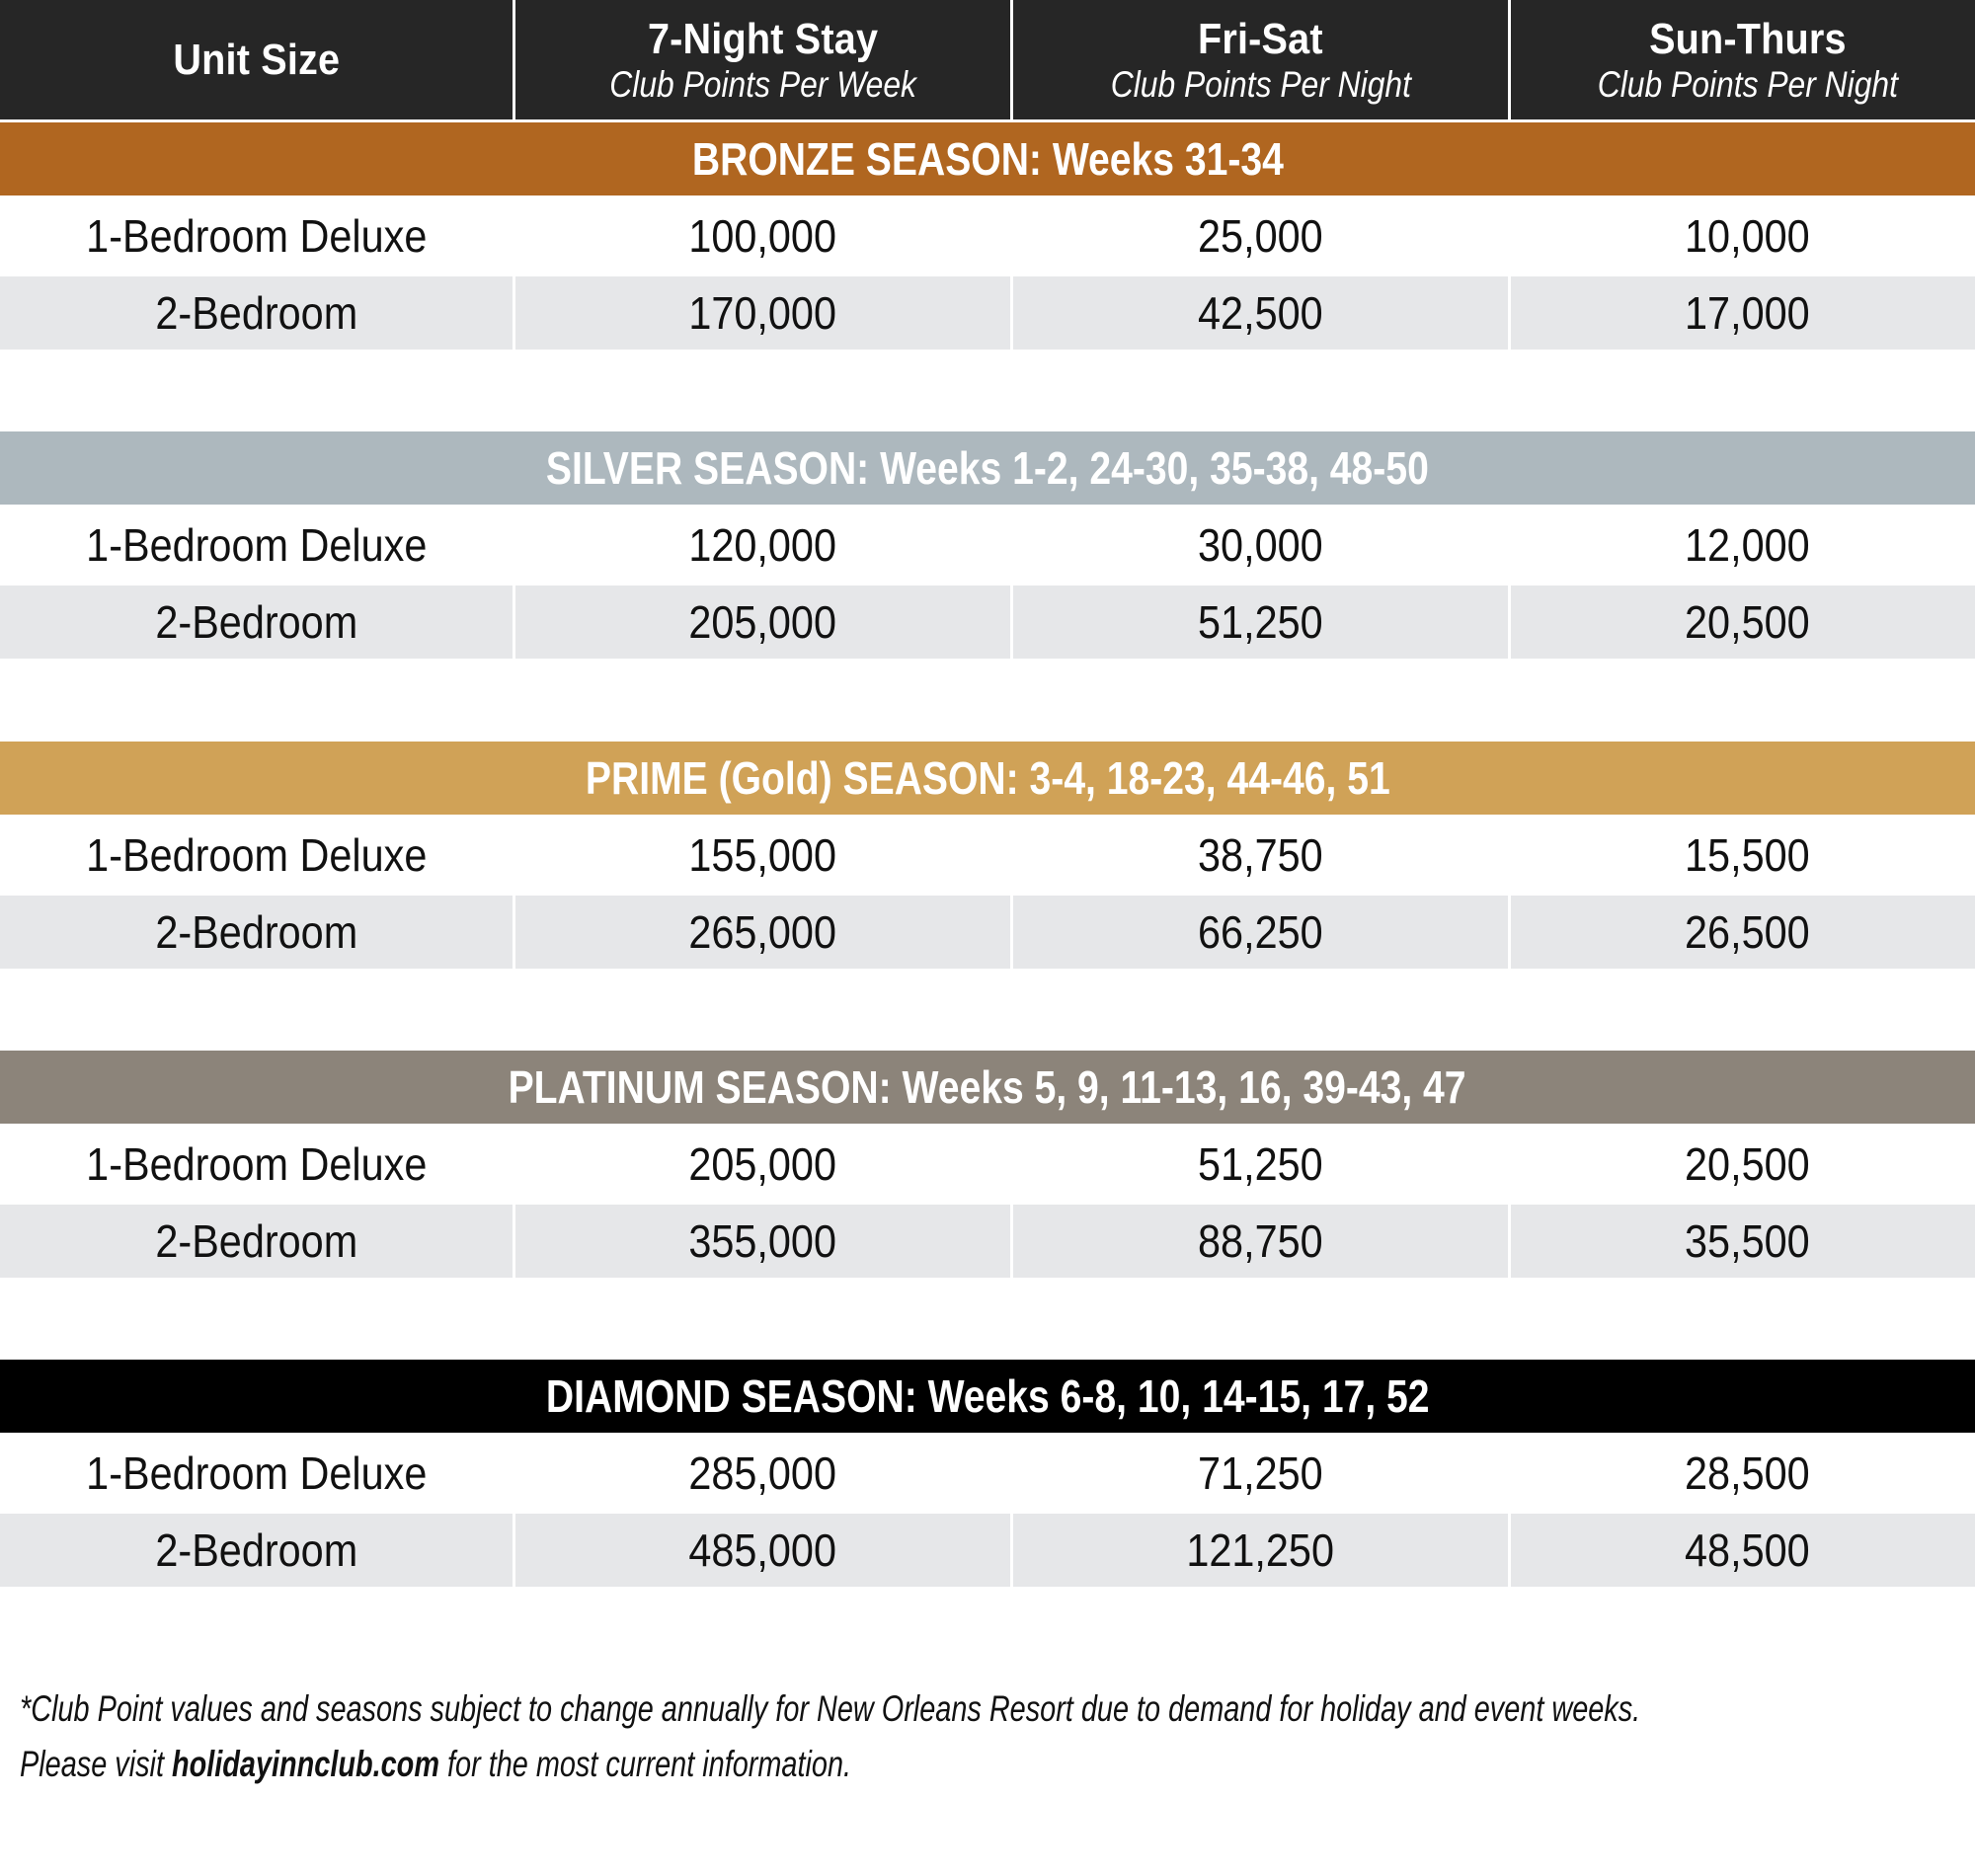 This screenshot has width=1975, height=1876. Describe the element at coordinates (1743, 1551) in the screenshot. I see `cell-sun-thurs: 48,500` at that location.